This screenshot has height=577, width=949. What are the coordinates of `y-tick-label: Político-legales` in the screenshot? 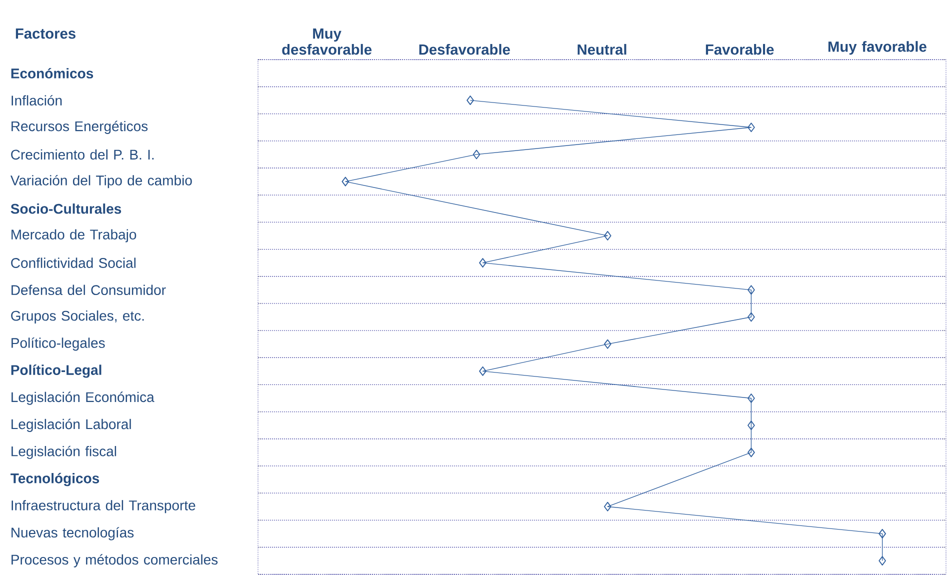 It's located at (58, 344).